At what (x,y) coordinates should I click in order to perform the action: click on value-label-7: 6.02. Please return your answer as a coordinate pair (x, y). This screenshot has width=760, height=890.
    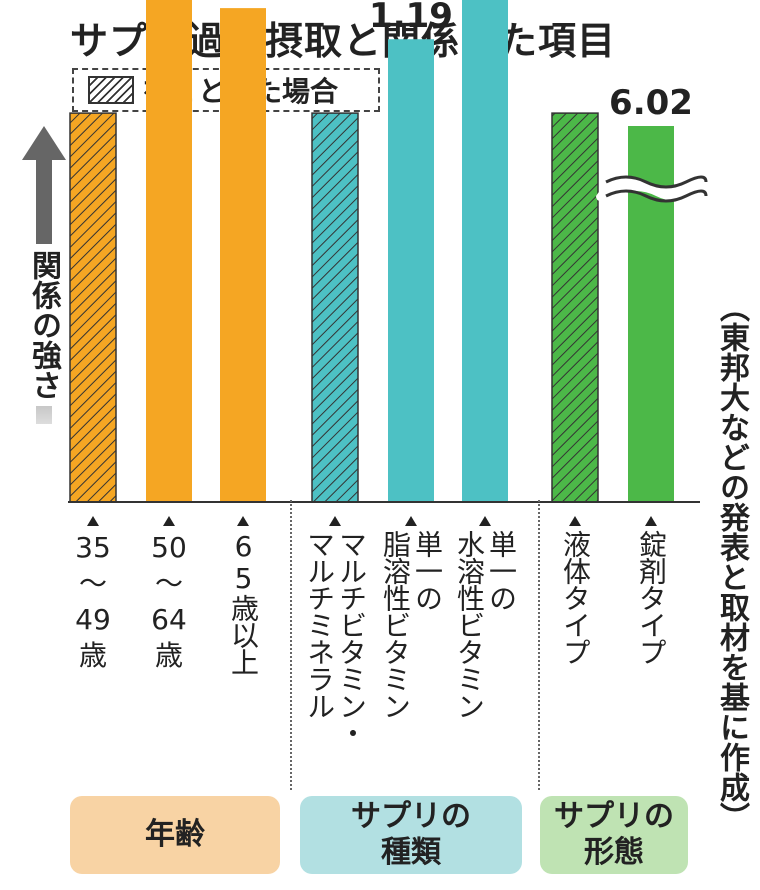
    Looking at the image, I should click on (651, 103).